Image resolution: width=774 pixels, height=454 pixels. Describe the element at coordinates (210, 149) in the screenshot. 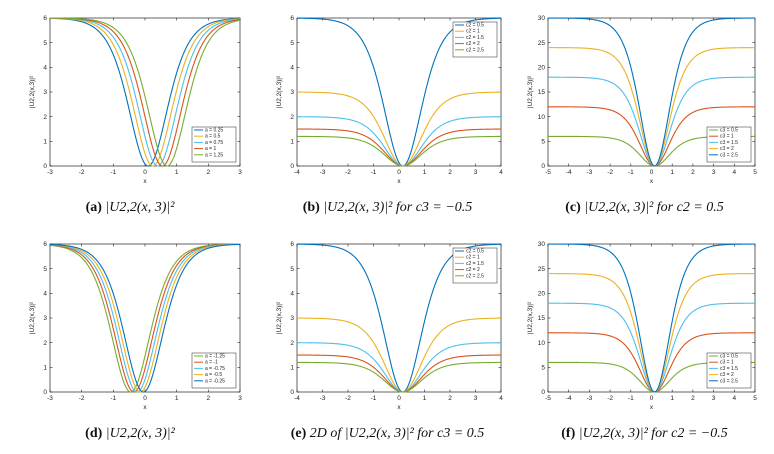

I see `legend-label: a = 1` at that location.